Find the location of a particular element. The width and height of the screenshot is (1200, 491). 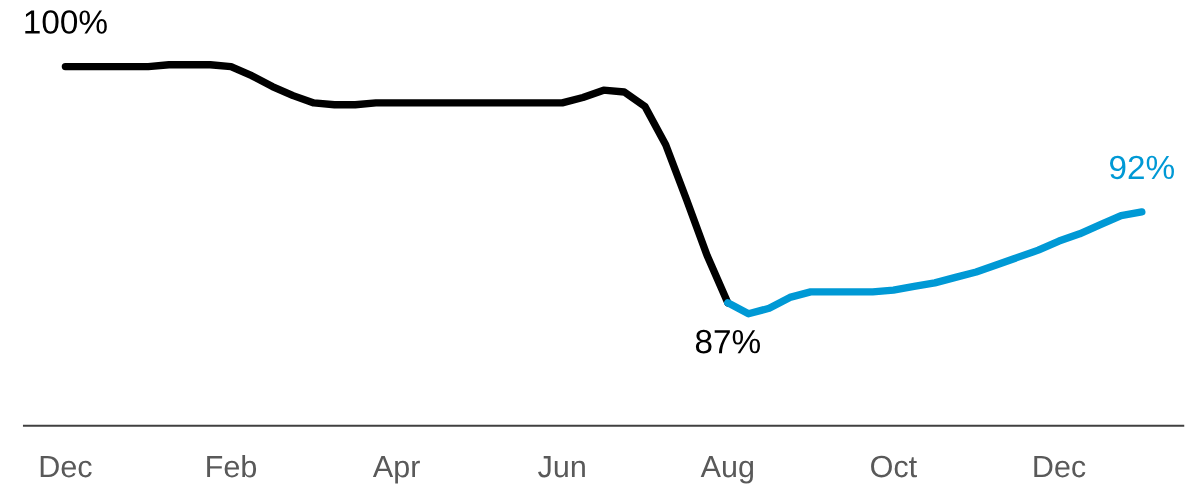

x-tick-label: Jun is located at coordinates (561, 467).